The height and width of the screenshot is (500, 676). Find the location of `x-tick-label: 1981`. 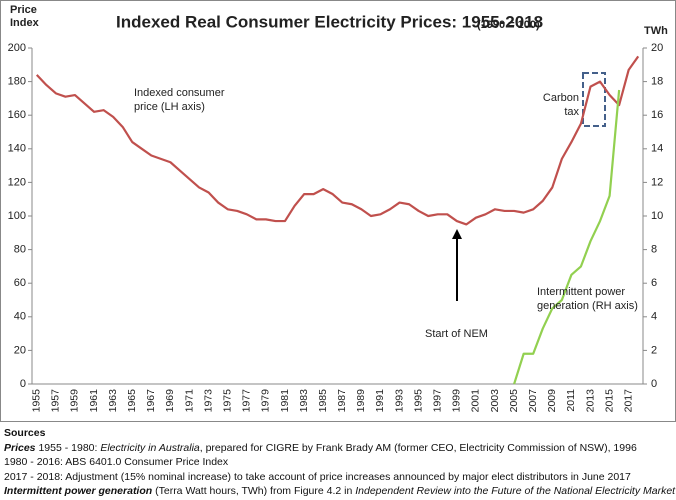

x-tick-label: 1981 is located at coordinates (285, 401).